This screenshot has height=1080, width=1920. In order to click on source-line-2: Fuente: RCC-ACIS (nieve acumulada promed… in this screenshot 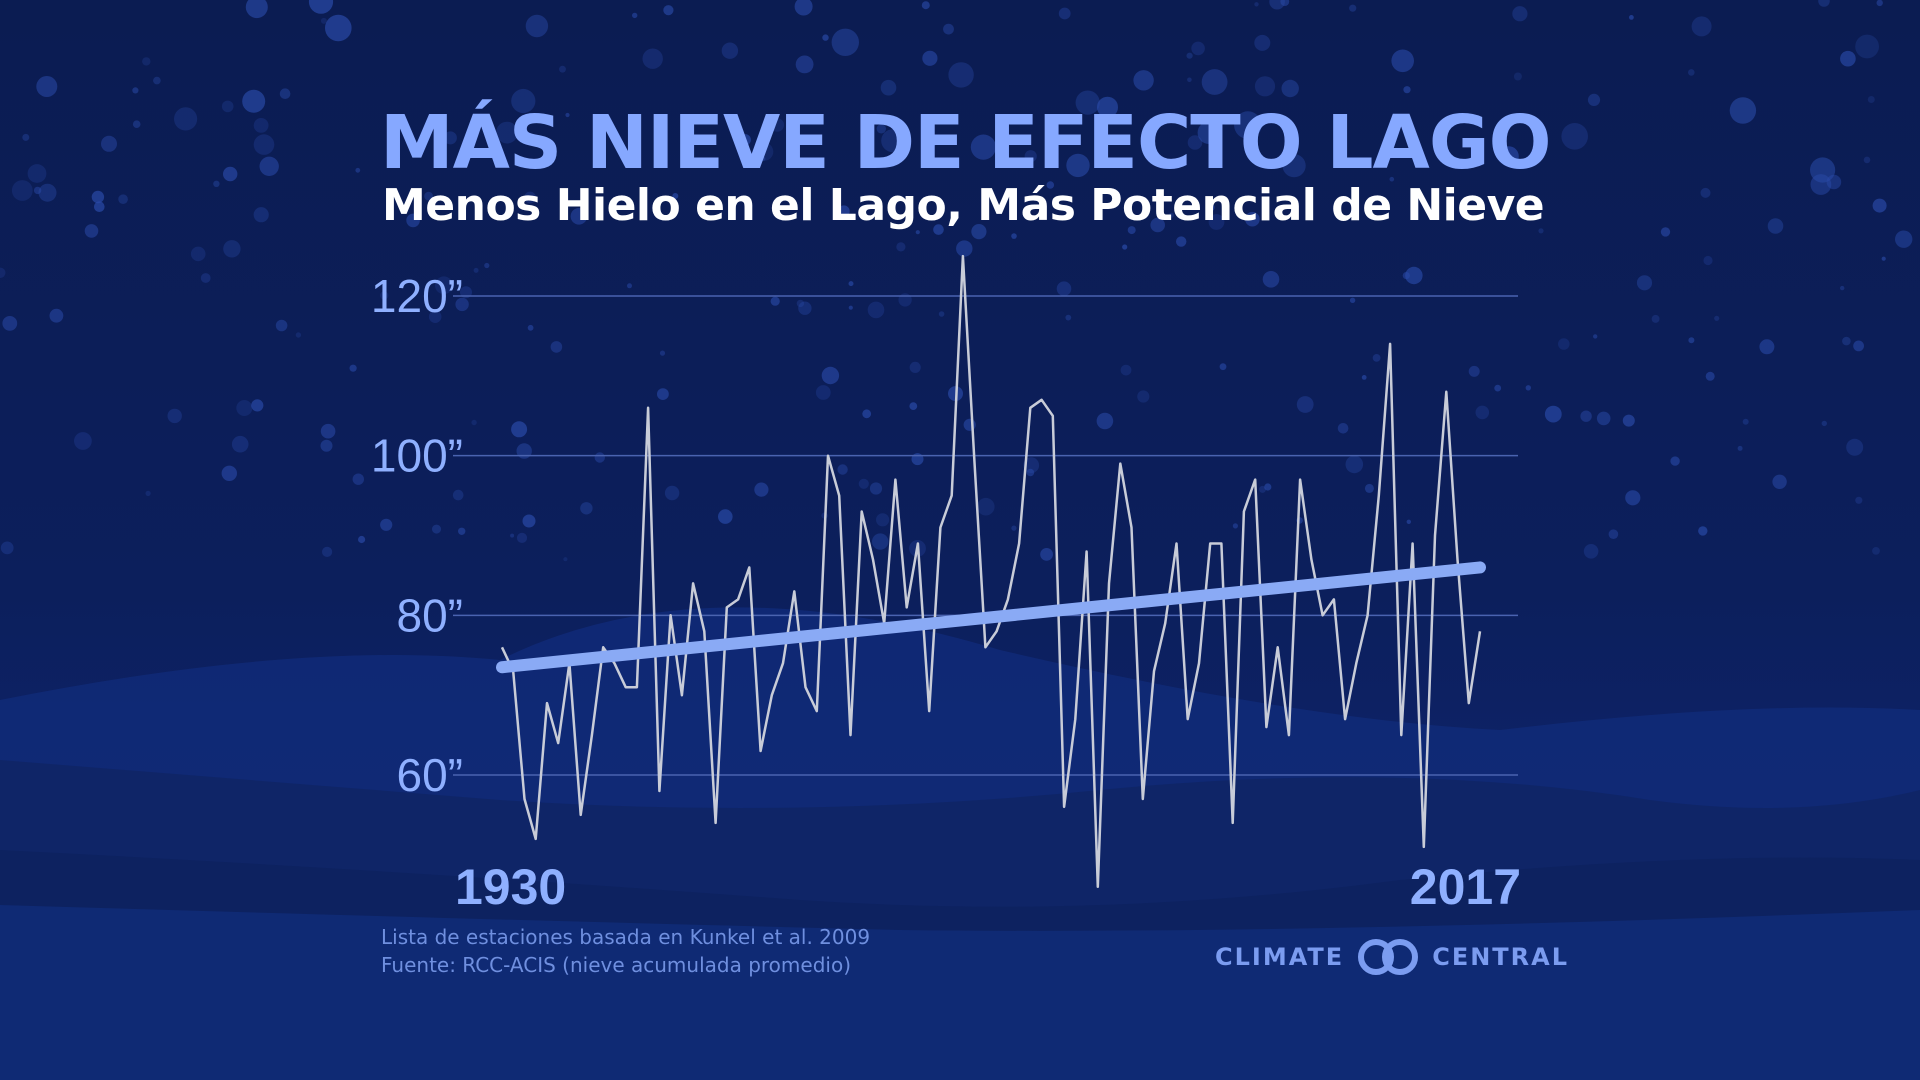, I will do `click(616, 965)`.